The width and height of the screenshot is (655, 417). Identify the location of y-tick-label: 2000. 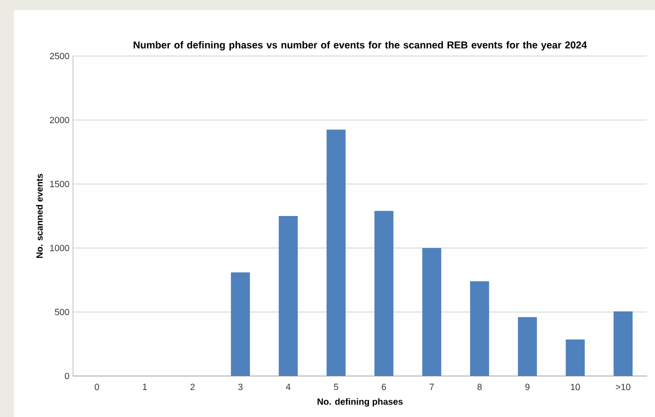
(60, 120).